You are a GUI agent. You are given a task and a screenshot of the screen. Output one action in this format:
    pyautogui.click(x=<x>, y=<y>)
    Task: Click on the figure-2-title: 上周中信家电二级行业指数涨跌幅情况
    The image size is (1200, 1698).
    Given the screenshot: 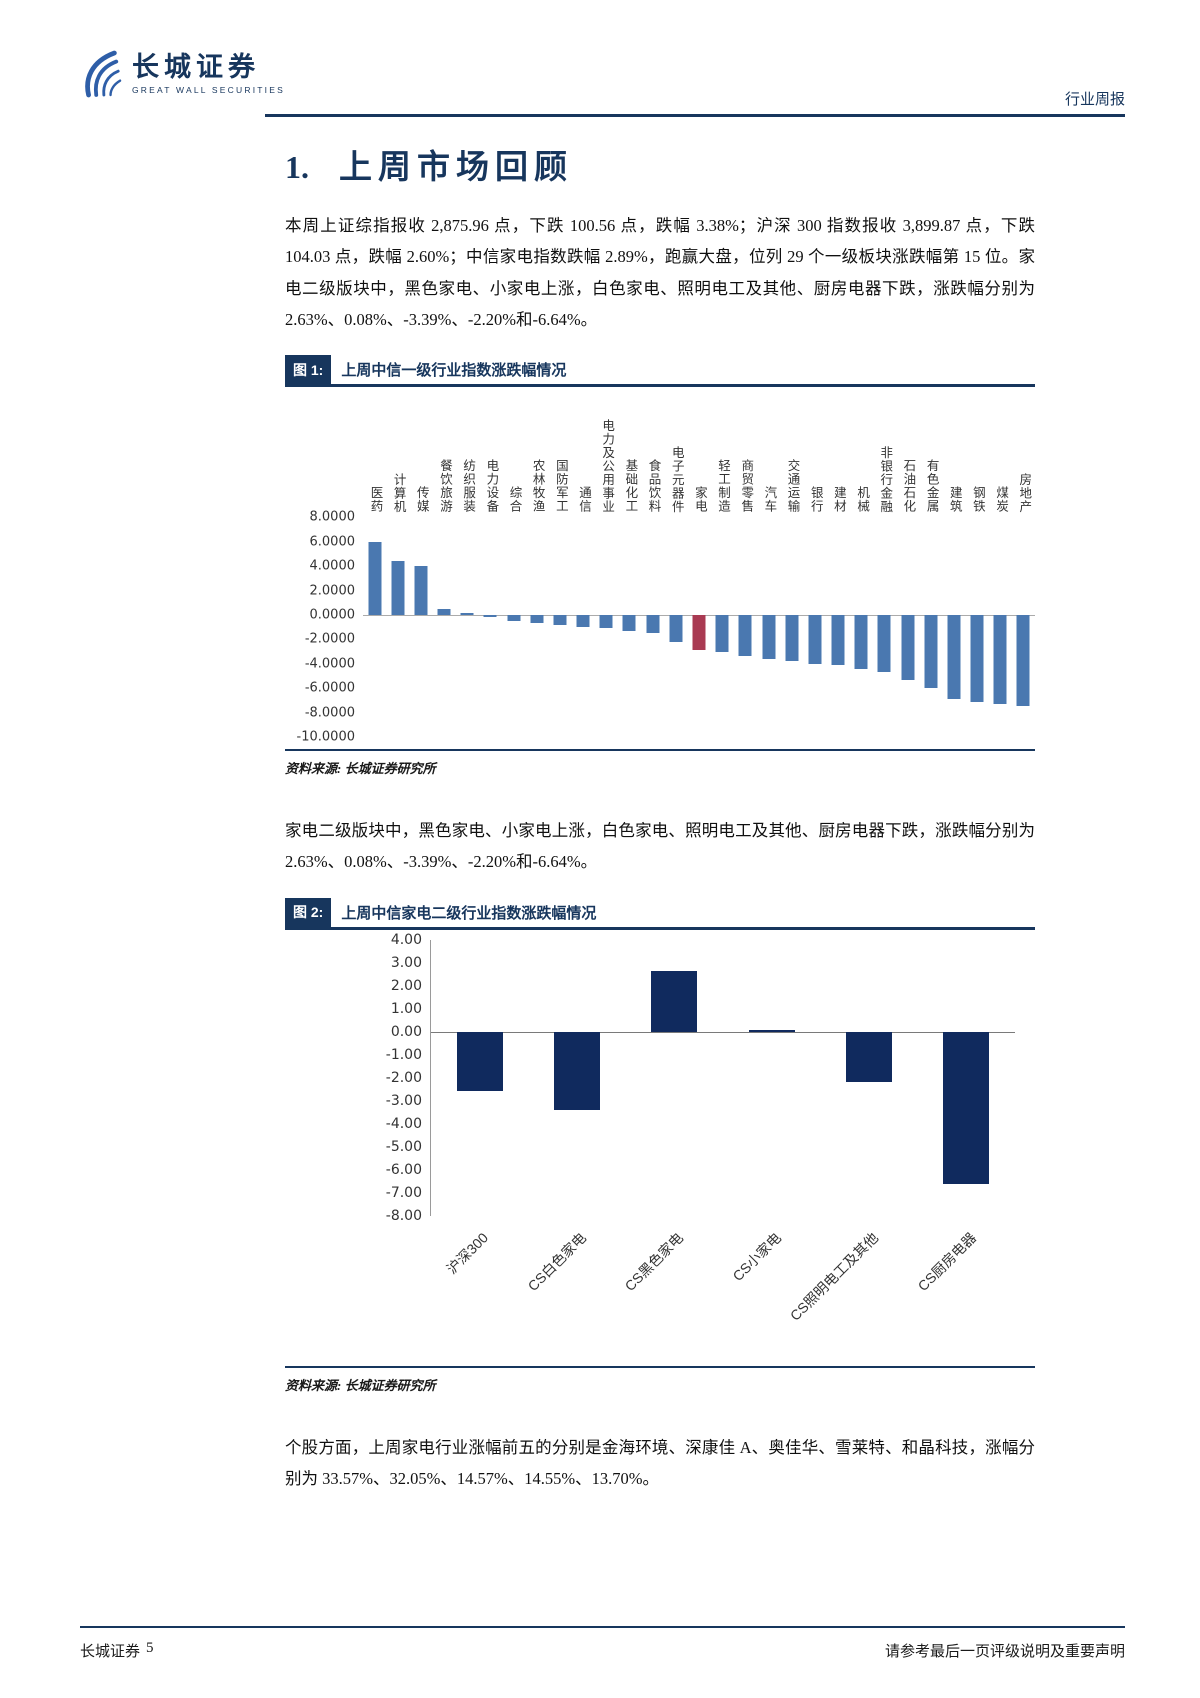 What is the action you would take?
    pyautogui.click(x=469, y=913)
    